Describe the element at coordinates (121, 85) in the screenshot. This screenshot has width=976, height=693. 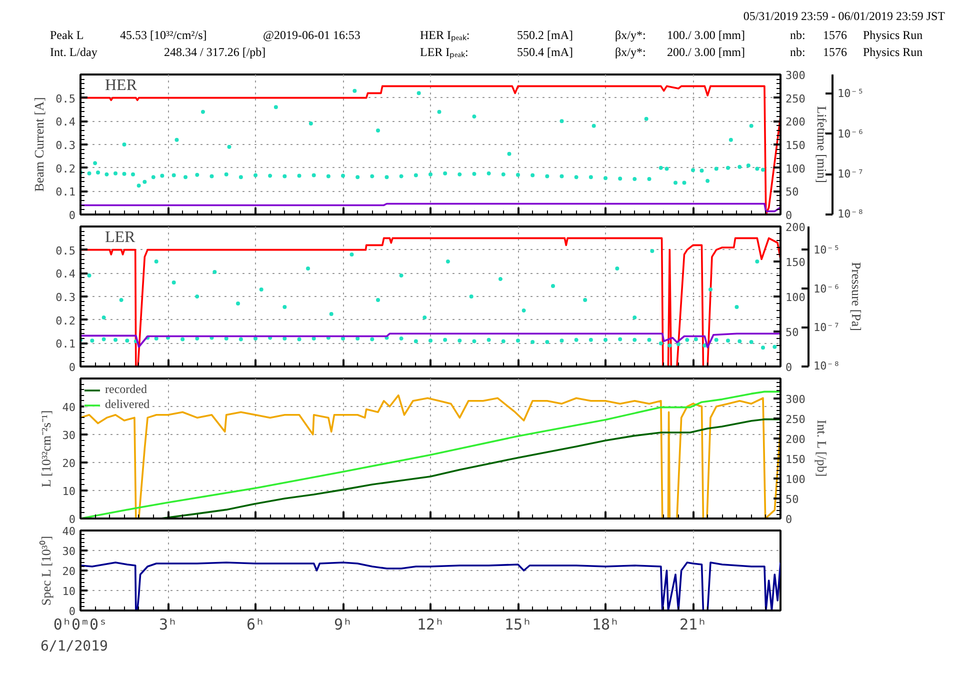
I see `annotation: HER` at that location.